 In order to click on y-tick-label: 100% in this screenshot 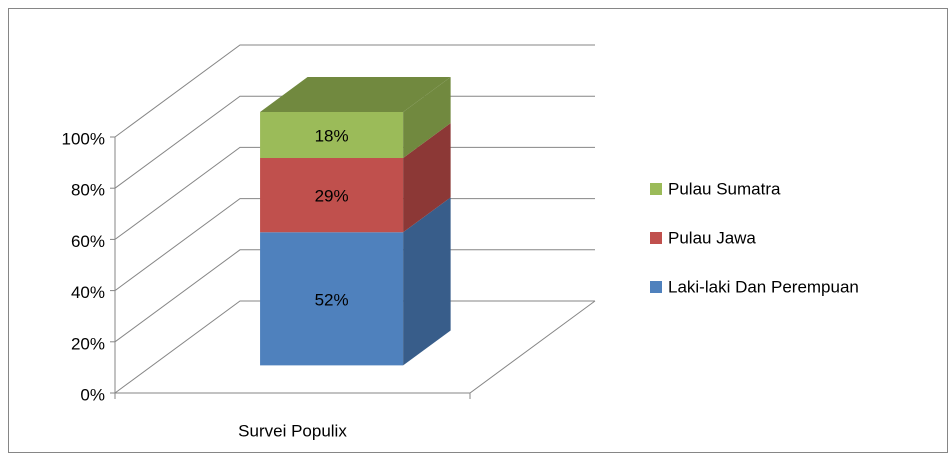, I will do `click(83, 138)`.